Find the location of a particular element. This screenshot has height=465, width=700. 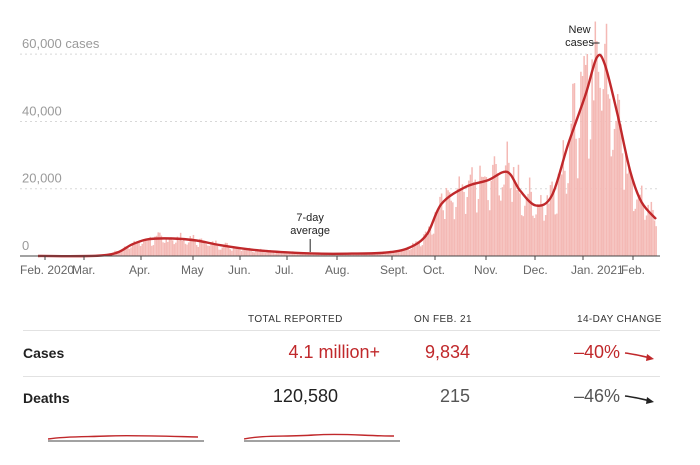

row-divider is located at coordinates (341, 376).